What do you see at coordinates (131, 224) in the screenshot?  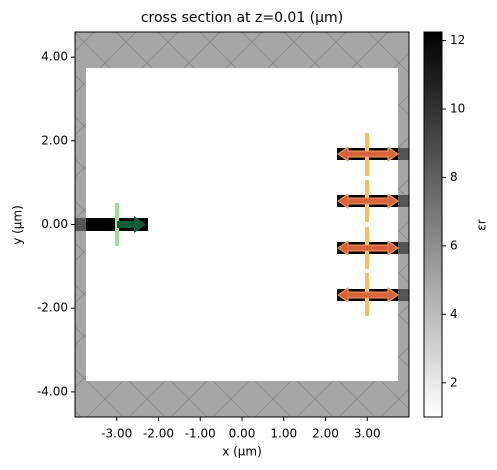 I see `source-arrow` at bounding box center [131, 224].